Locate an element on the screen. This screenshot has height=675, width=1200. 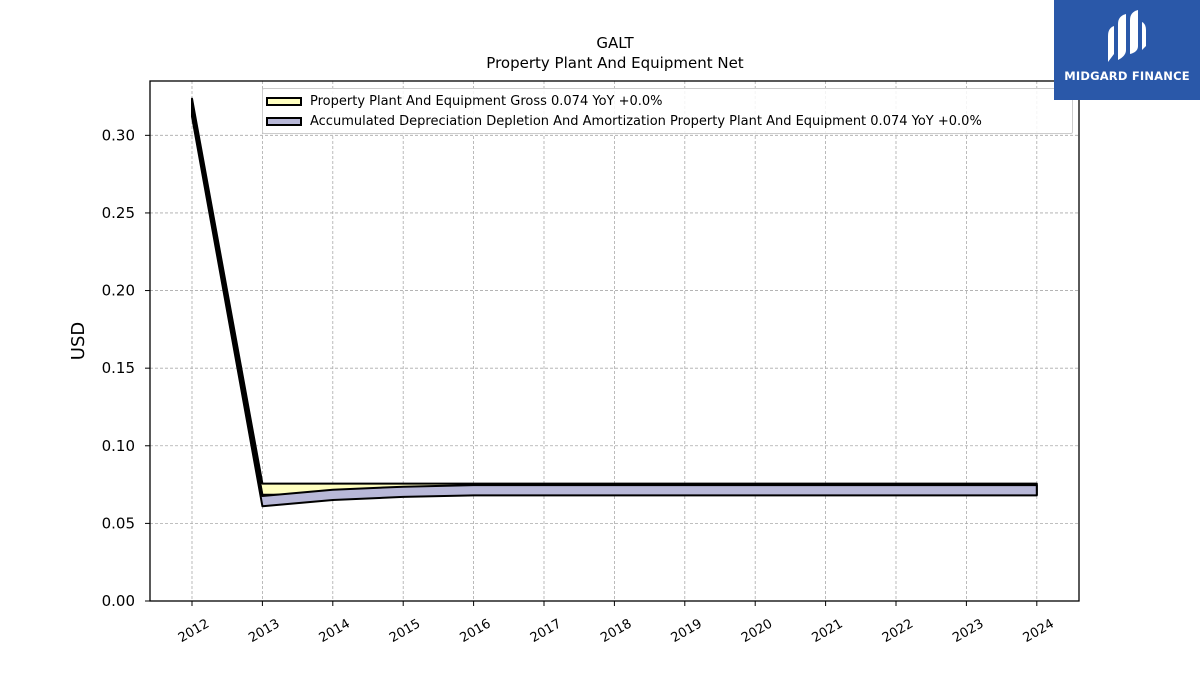
legend-swatch-accumulated-depreciation is located at coordinates (284, 121).